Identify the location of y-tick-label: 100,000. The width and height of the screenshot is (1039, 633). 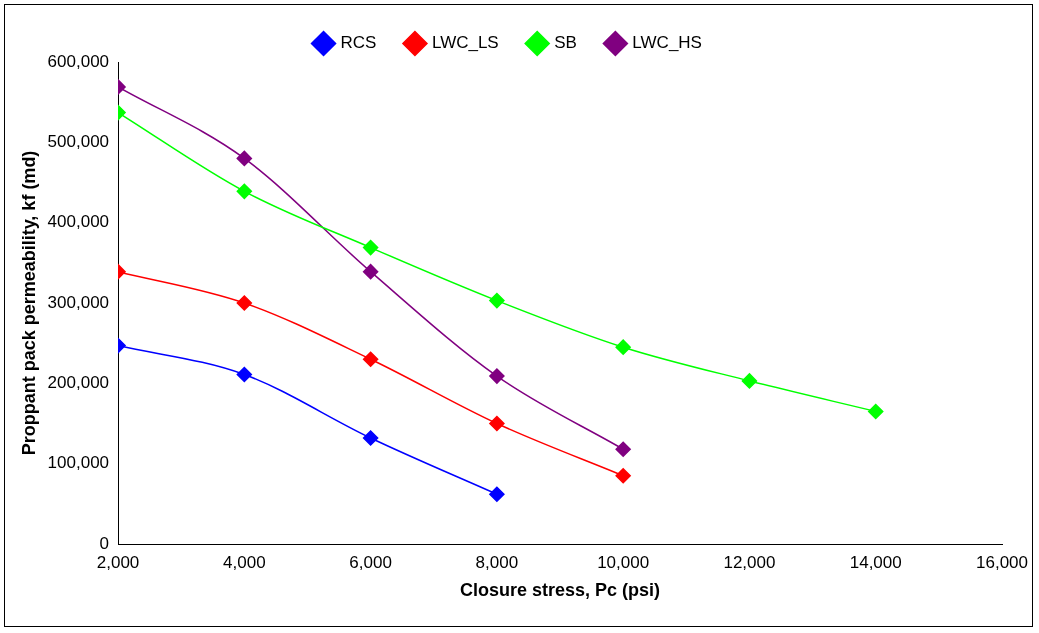
(78, 463).